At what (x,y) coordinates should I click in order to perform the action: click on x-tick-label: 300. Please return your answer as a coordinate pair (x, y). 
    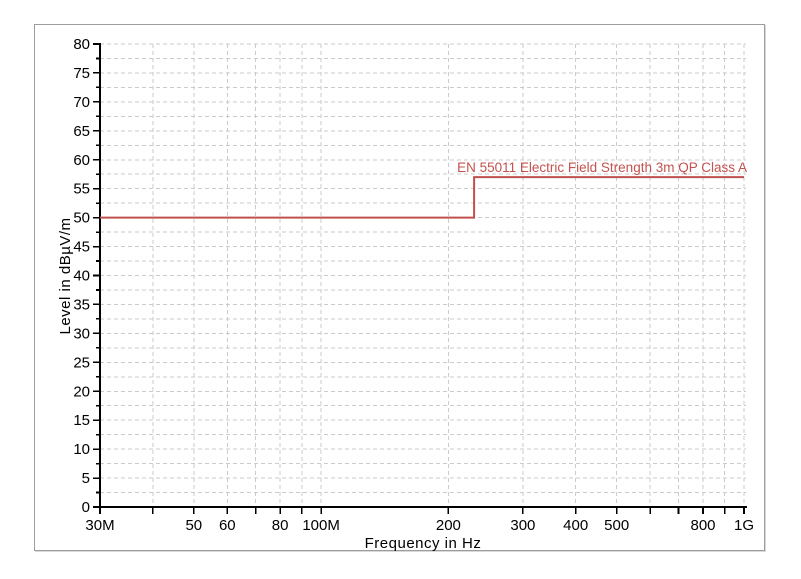
    Looking at the image, I should click on (522, 525).